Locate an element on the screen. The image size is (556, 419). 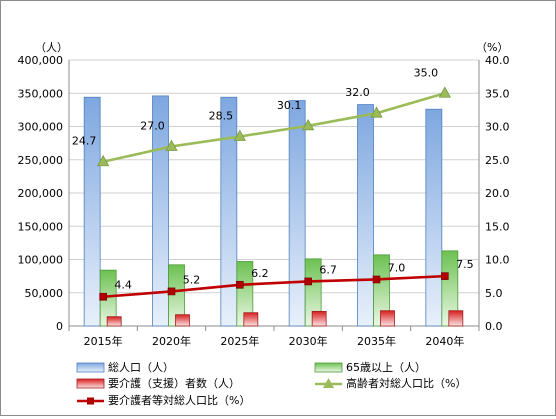
left-tick-label: 50,000 is located at coordinates (44, 293).